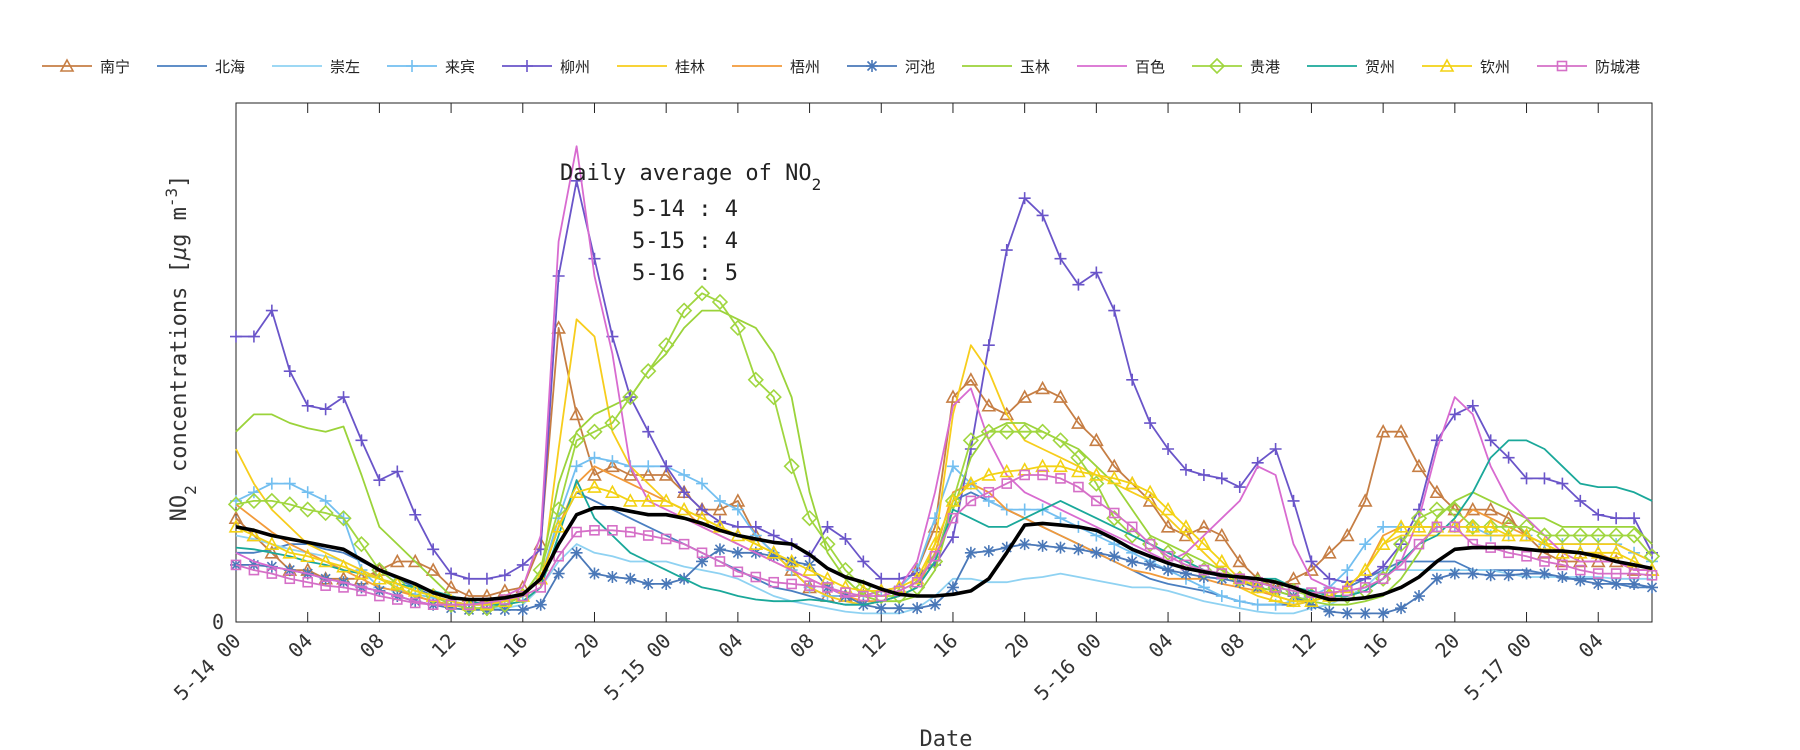  Describe the element at coordinates (444, 646) in the screenshot. I see `x-tick-label: 12` at that location.